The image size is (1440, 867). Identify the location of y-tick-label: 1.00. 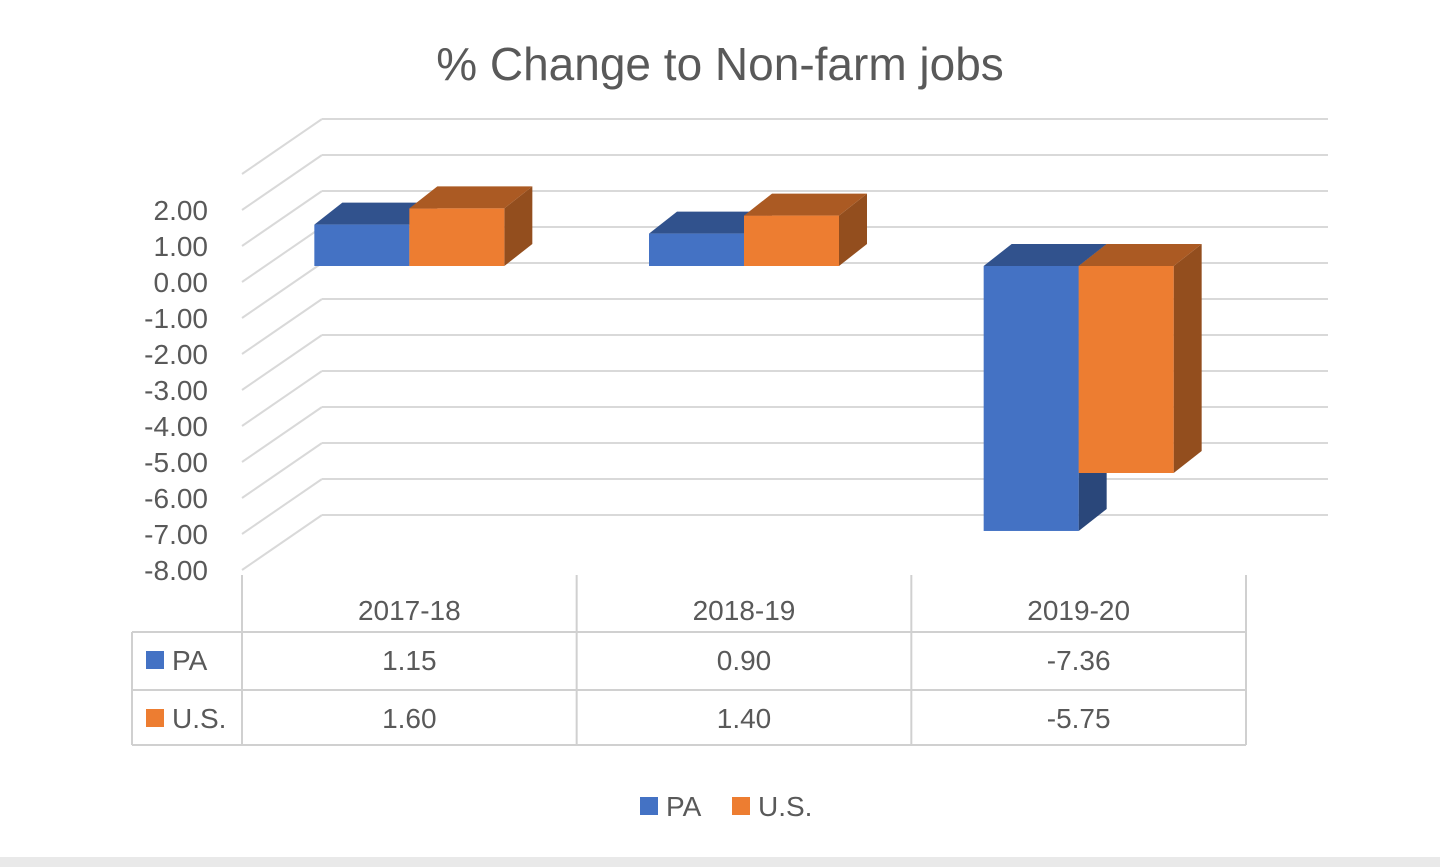
(181, 246).